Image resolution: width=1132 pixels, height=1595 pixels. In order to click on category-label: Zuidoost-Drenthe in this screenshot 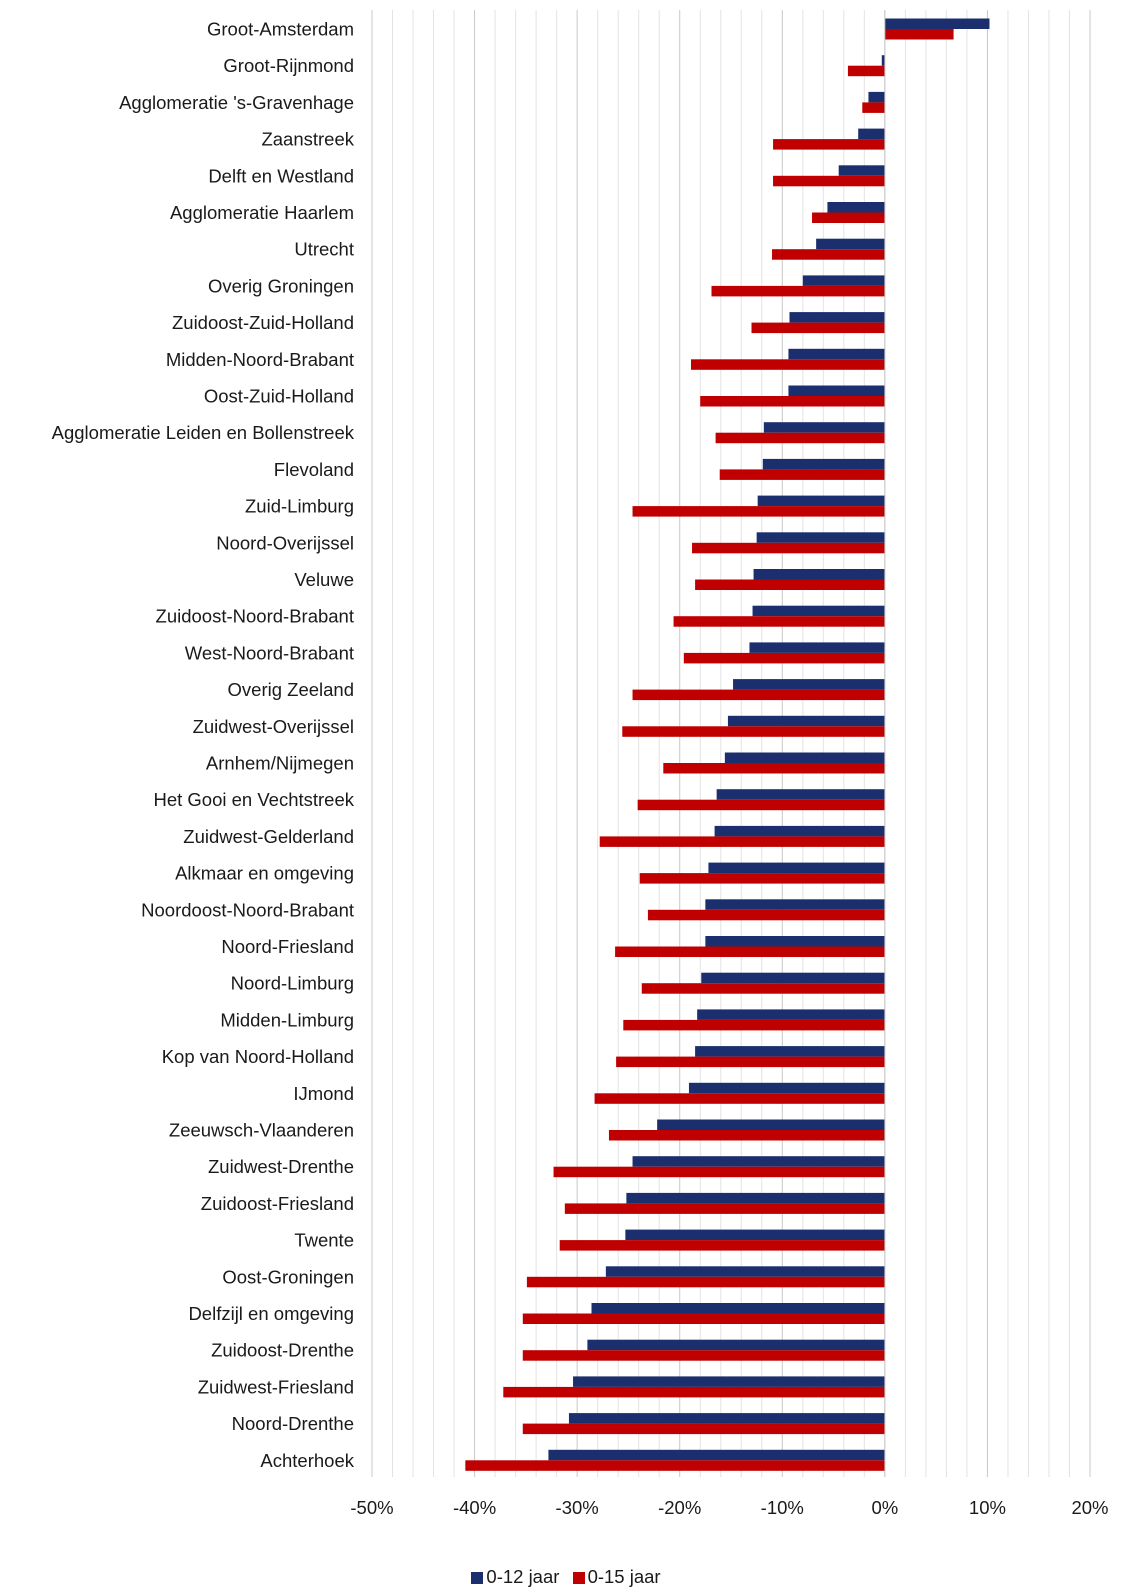, I will do `click(282, 1350)`.